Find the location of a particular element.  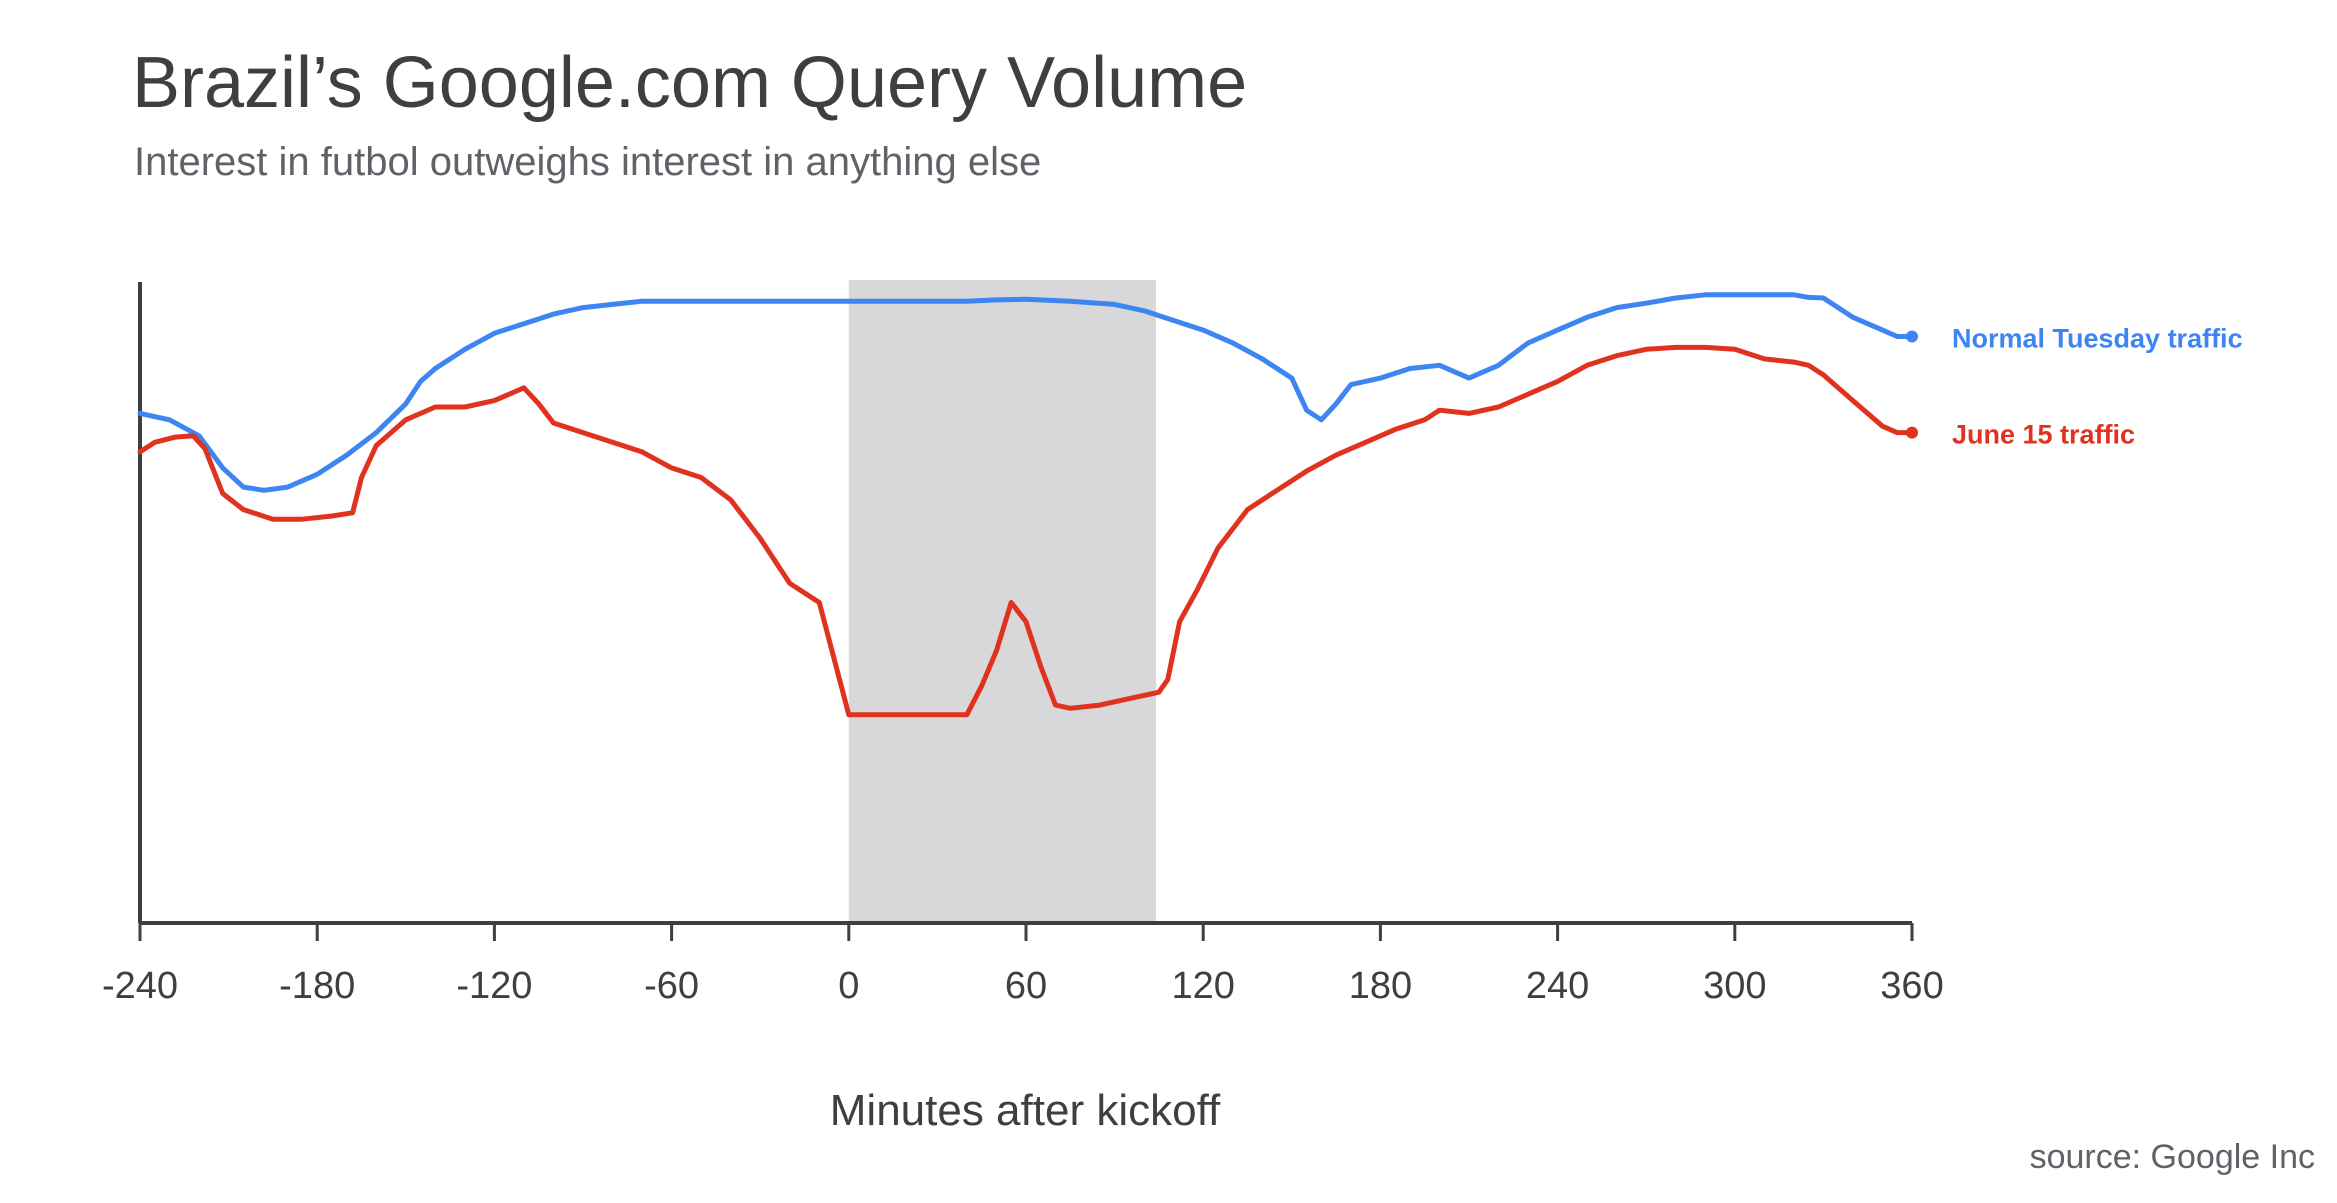

legend-label-normal-tuesday-traffic: Normal Tuesday traffic is located at coordinates (2097, 338).